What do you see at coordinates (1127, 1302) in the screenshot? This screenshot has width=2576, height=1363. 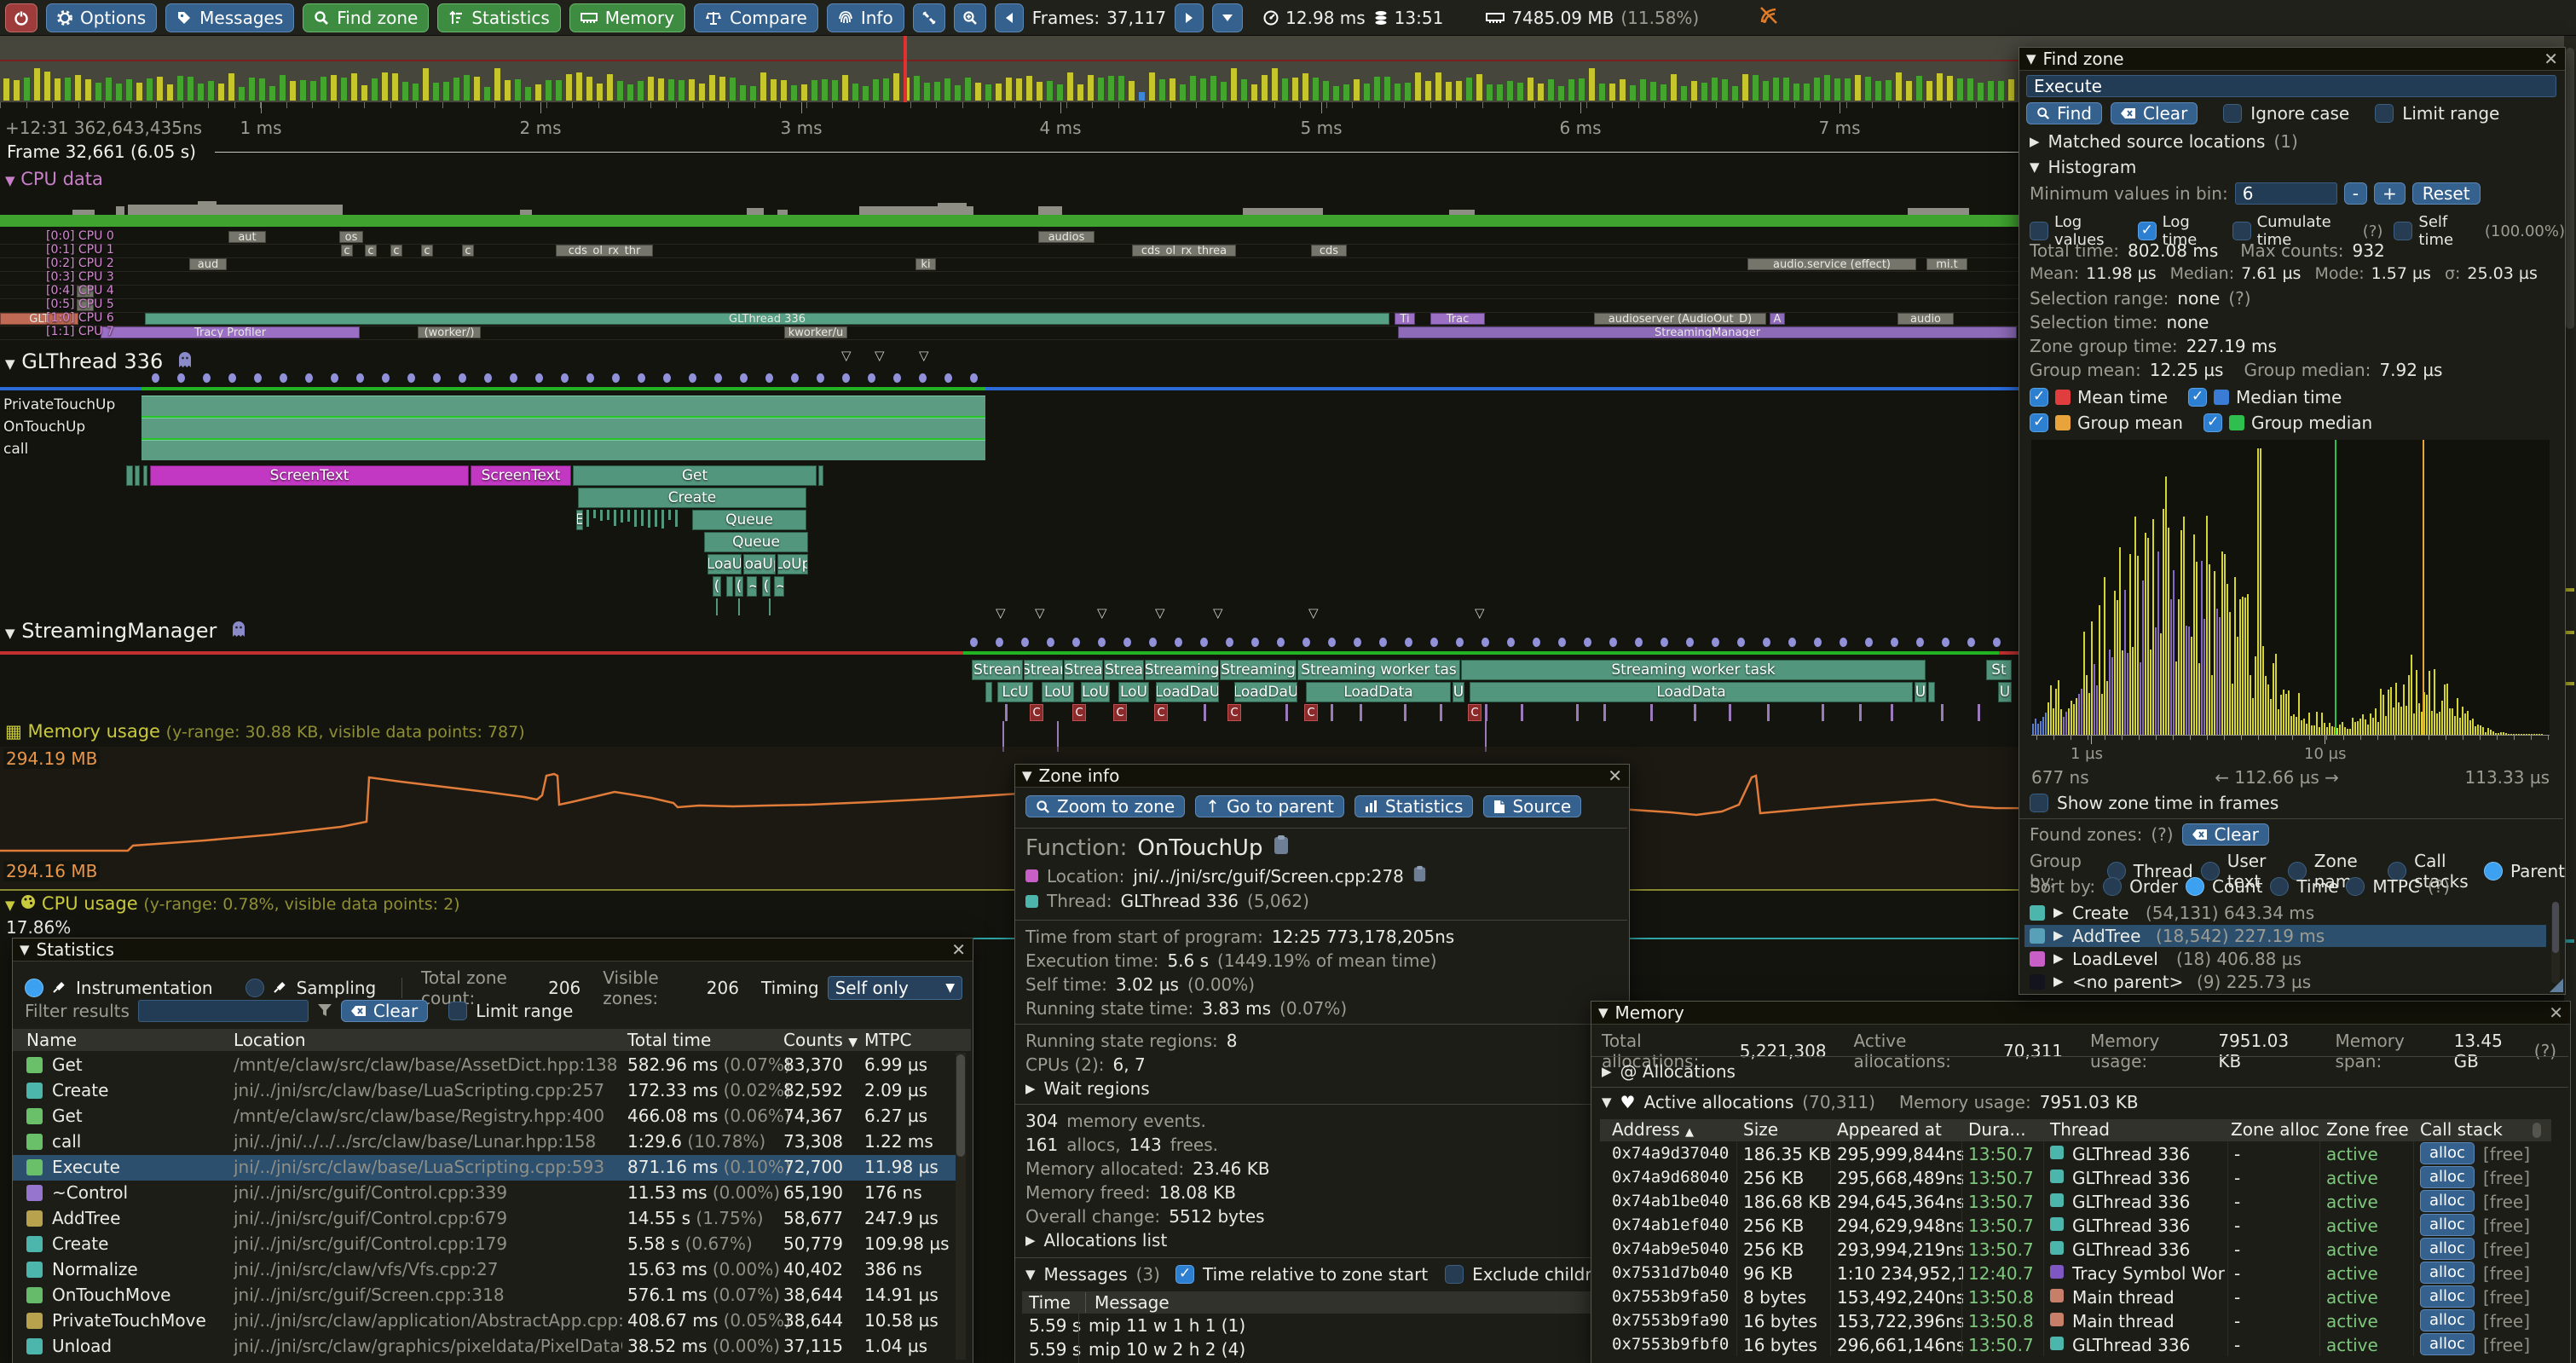 I see `msg-col-message: Message` at bounding box center [1127, 1302].